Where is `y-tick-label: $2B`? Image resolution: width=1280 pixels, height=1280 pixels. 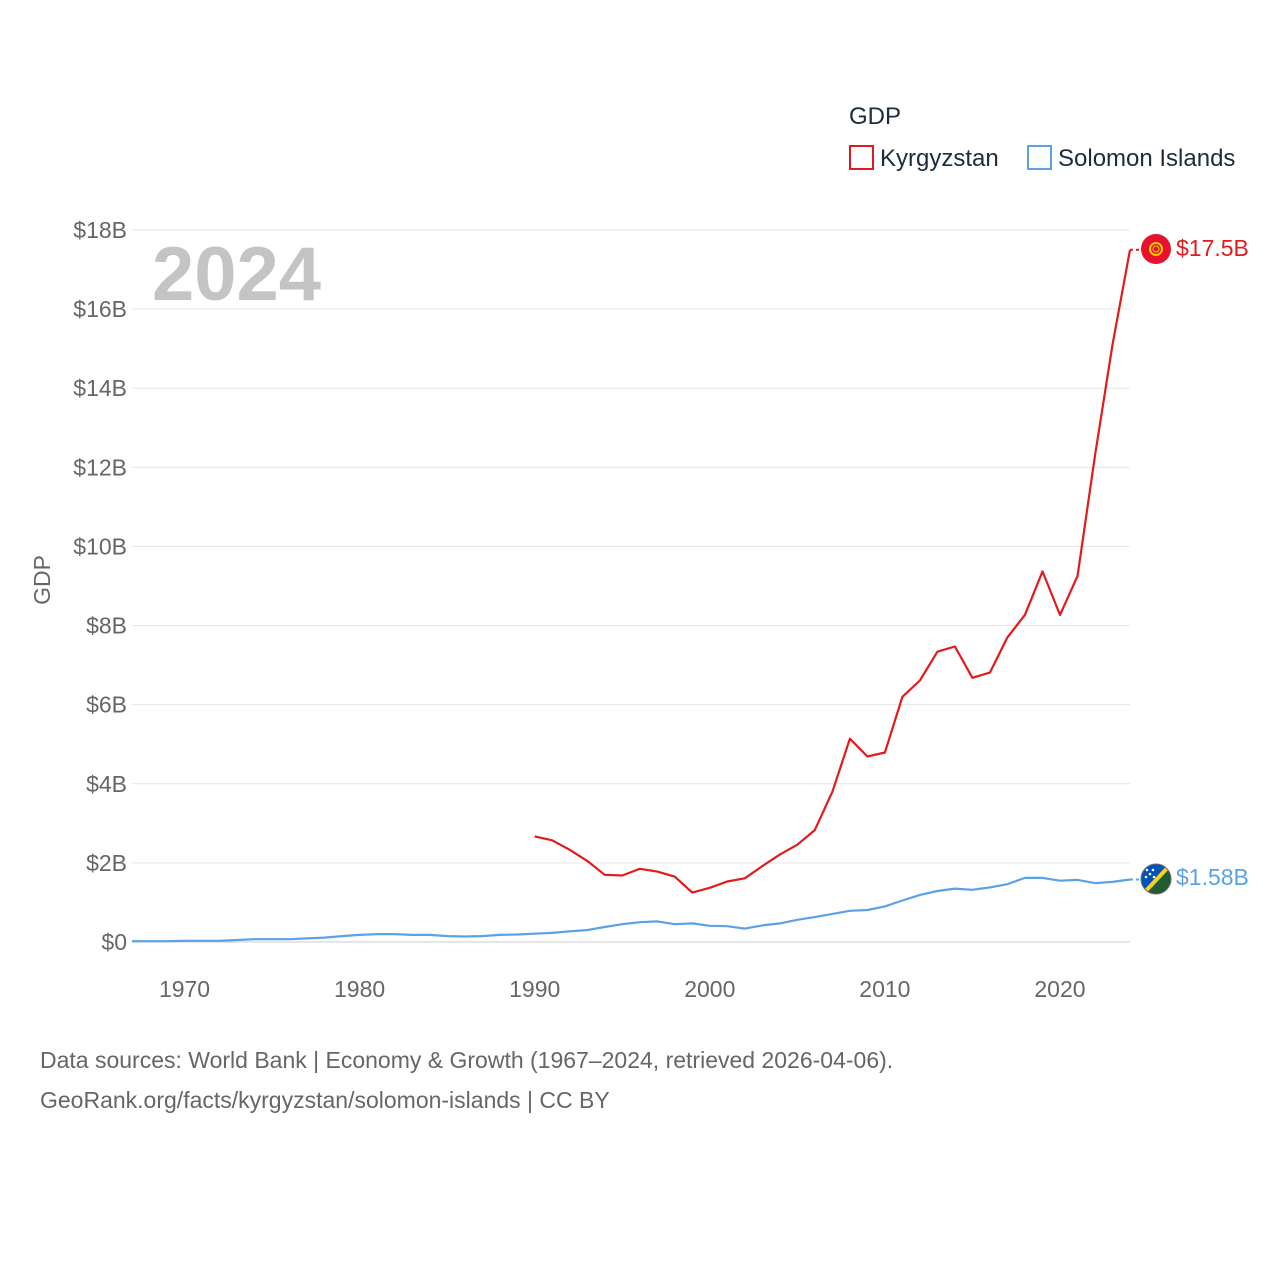 y-tick-label: $2B is located at coordinates (106, 863).